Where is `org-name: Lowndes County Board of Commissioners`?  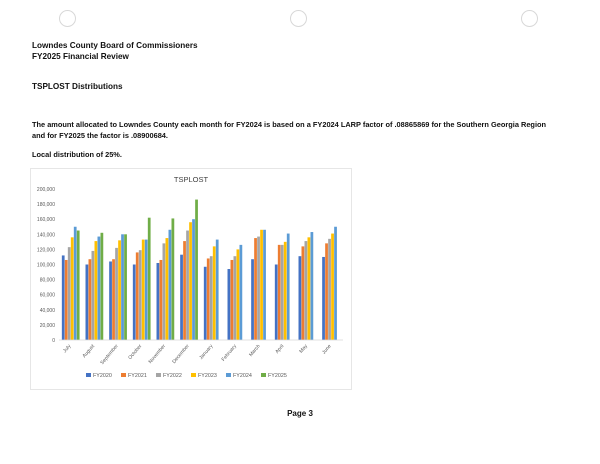
org-name: Lowndes County Board of Commissioners is located at coordinates (115, 45).